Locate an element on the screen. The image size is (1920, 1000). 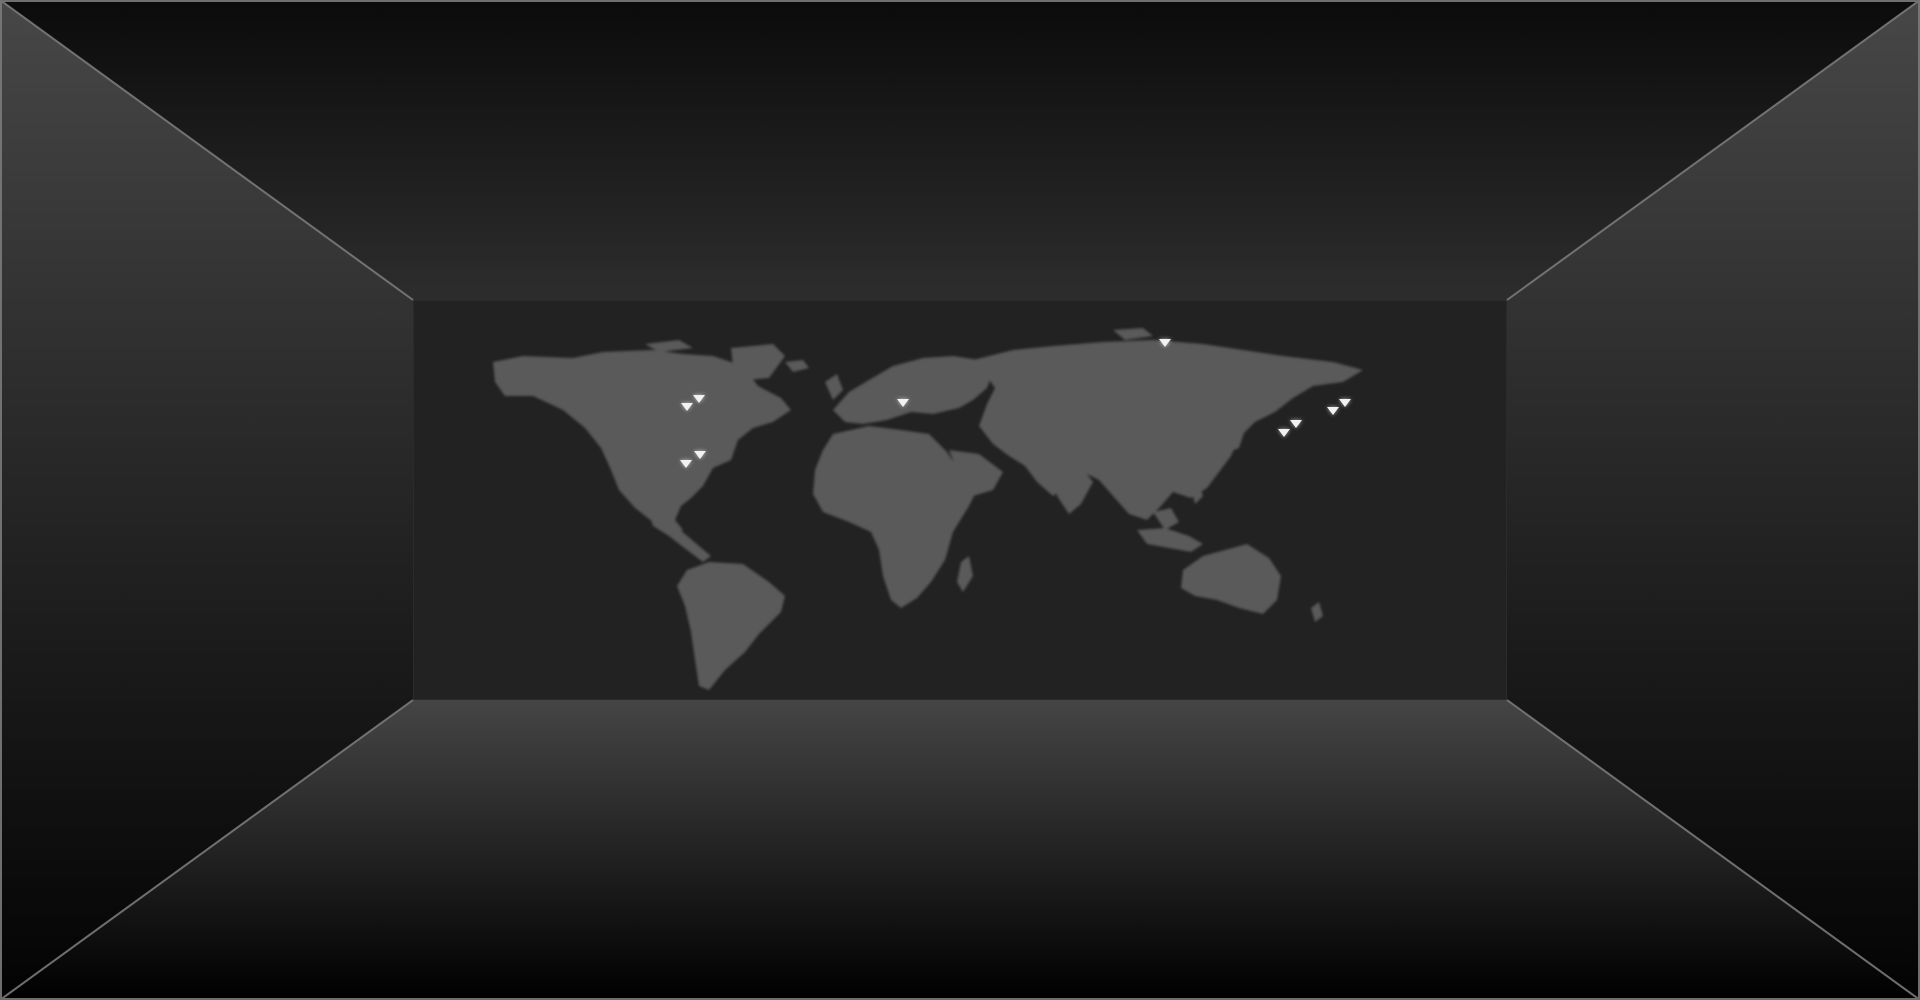
location-marker-central-america is located at coordinates (686, 464).